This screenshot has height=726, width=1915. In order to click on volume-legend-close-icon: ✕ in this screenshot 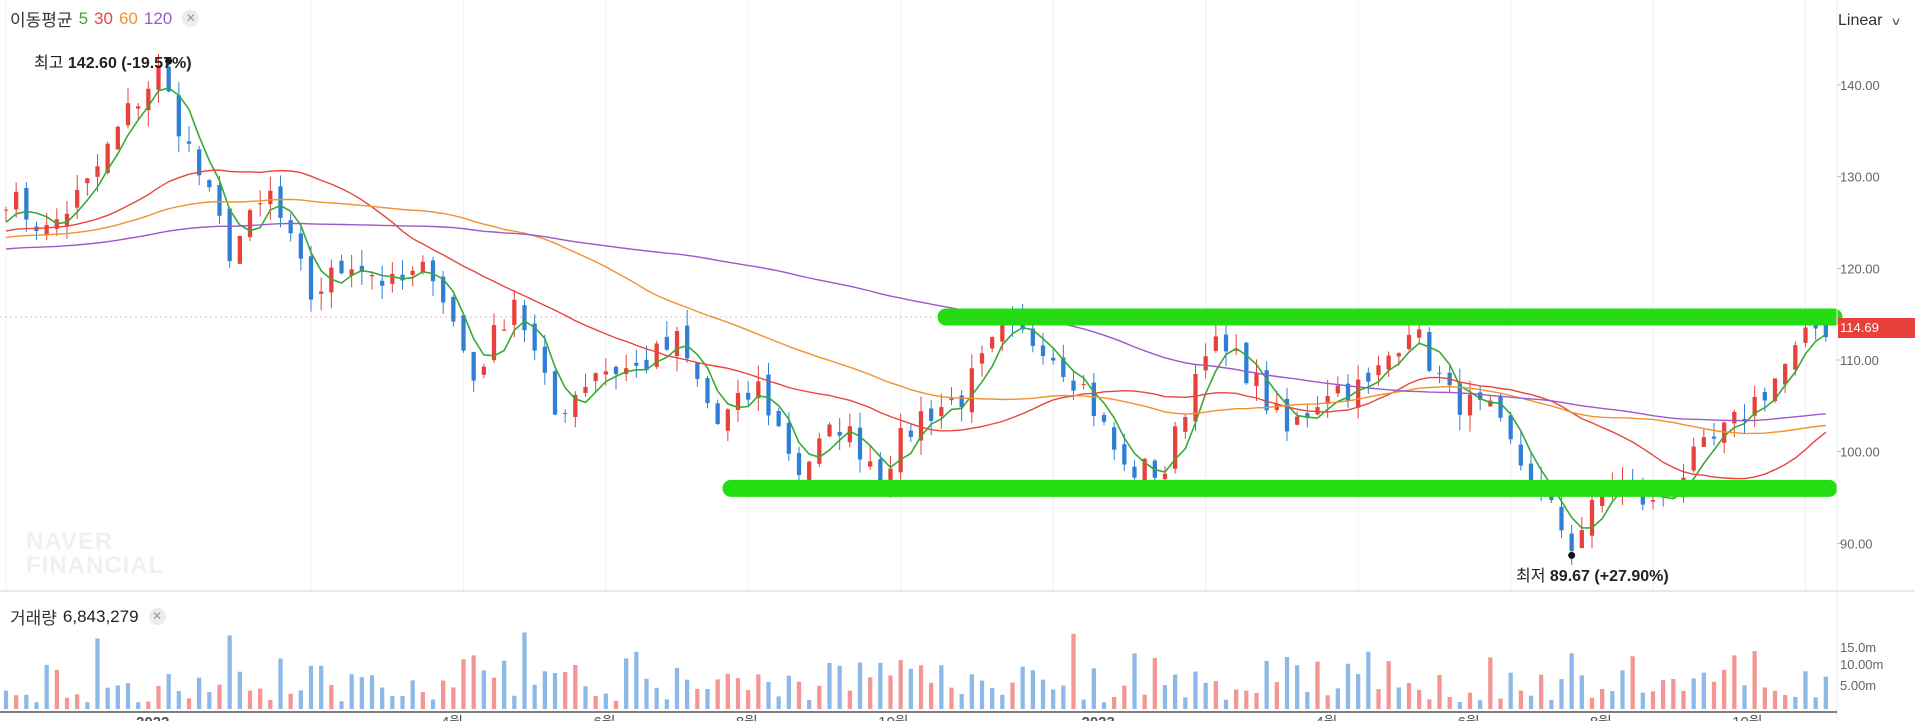, I will do `click(157, 616)`.